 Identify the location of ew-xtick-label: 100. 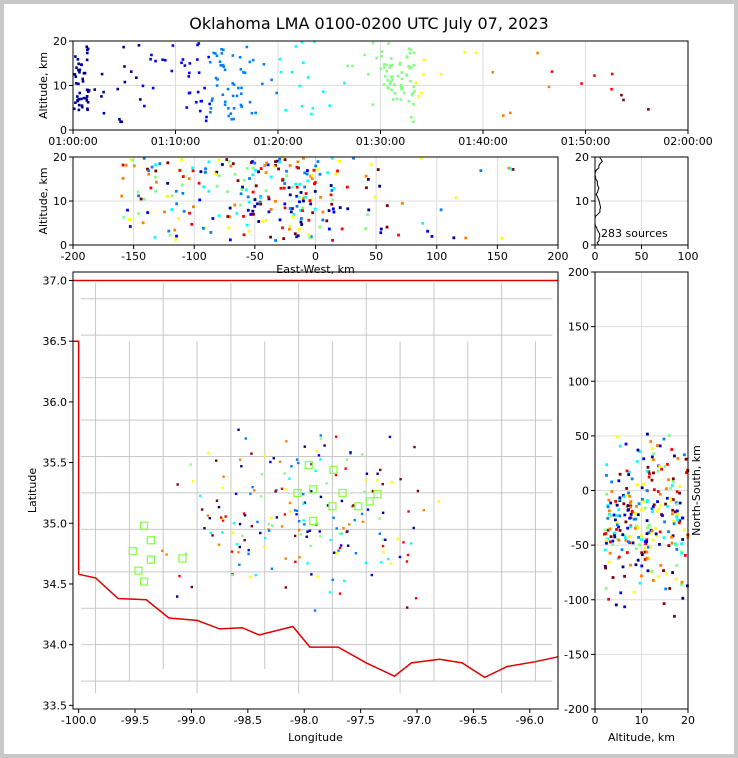
(436, 256).